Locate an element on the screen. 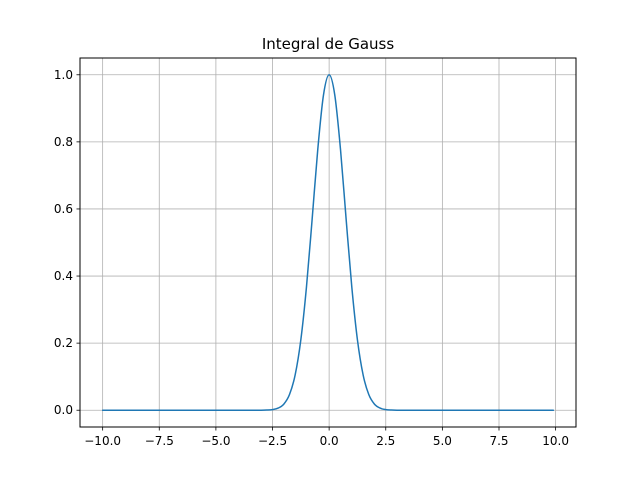 This screenshot has height=480, width=640. y-tick-label: 0.0 is located at coordinates (63, 410).